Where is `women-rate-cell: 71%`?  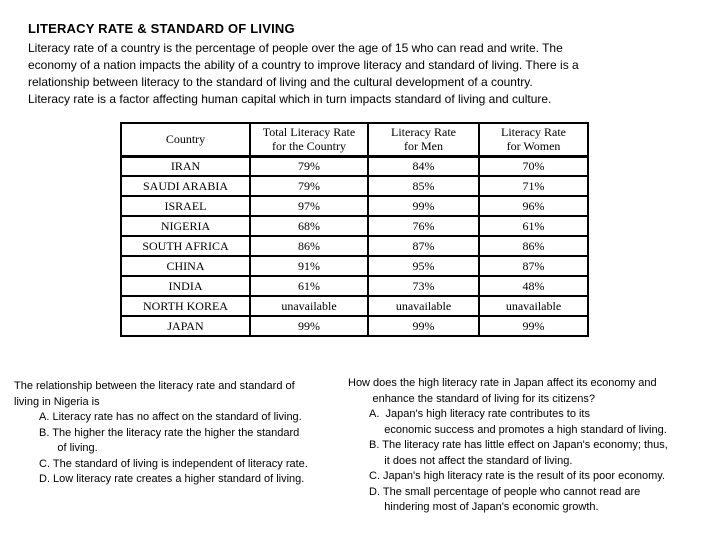
women-rate-cell: 71% is located at coordinates (533, 186).